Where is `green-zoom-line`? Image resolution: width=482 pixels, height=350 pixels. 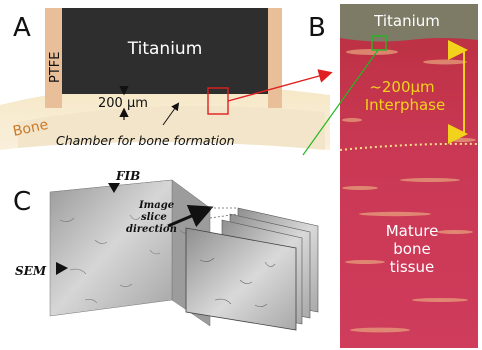
green-zoom-line is located at coordinates (340, 102).